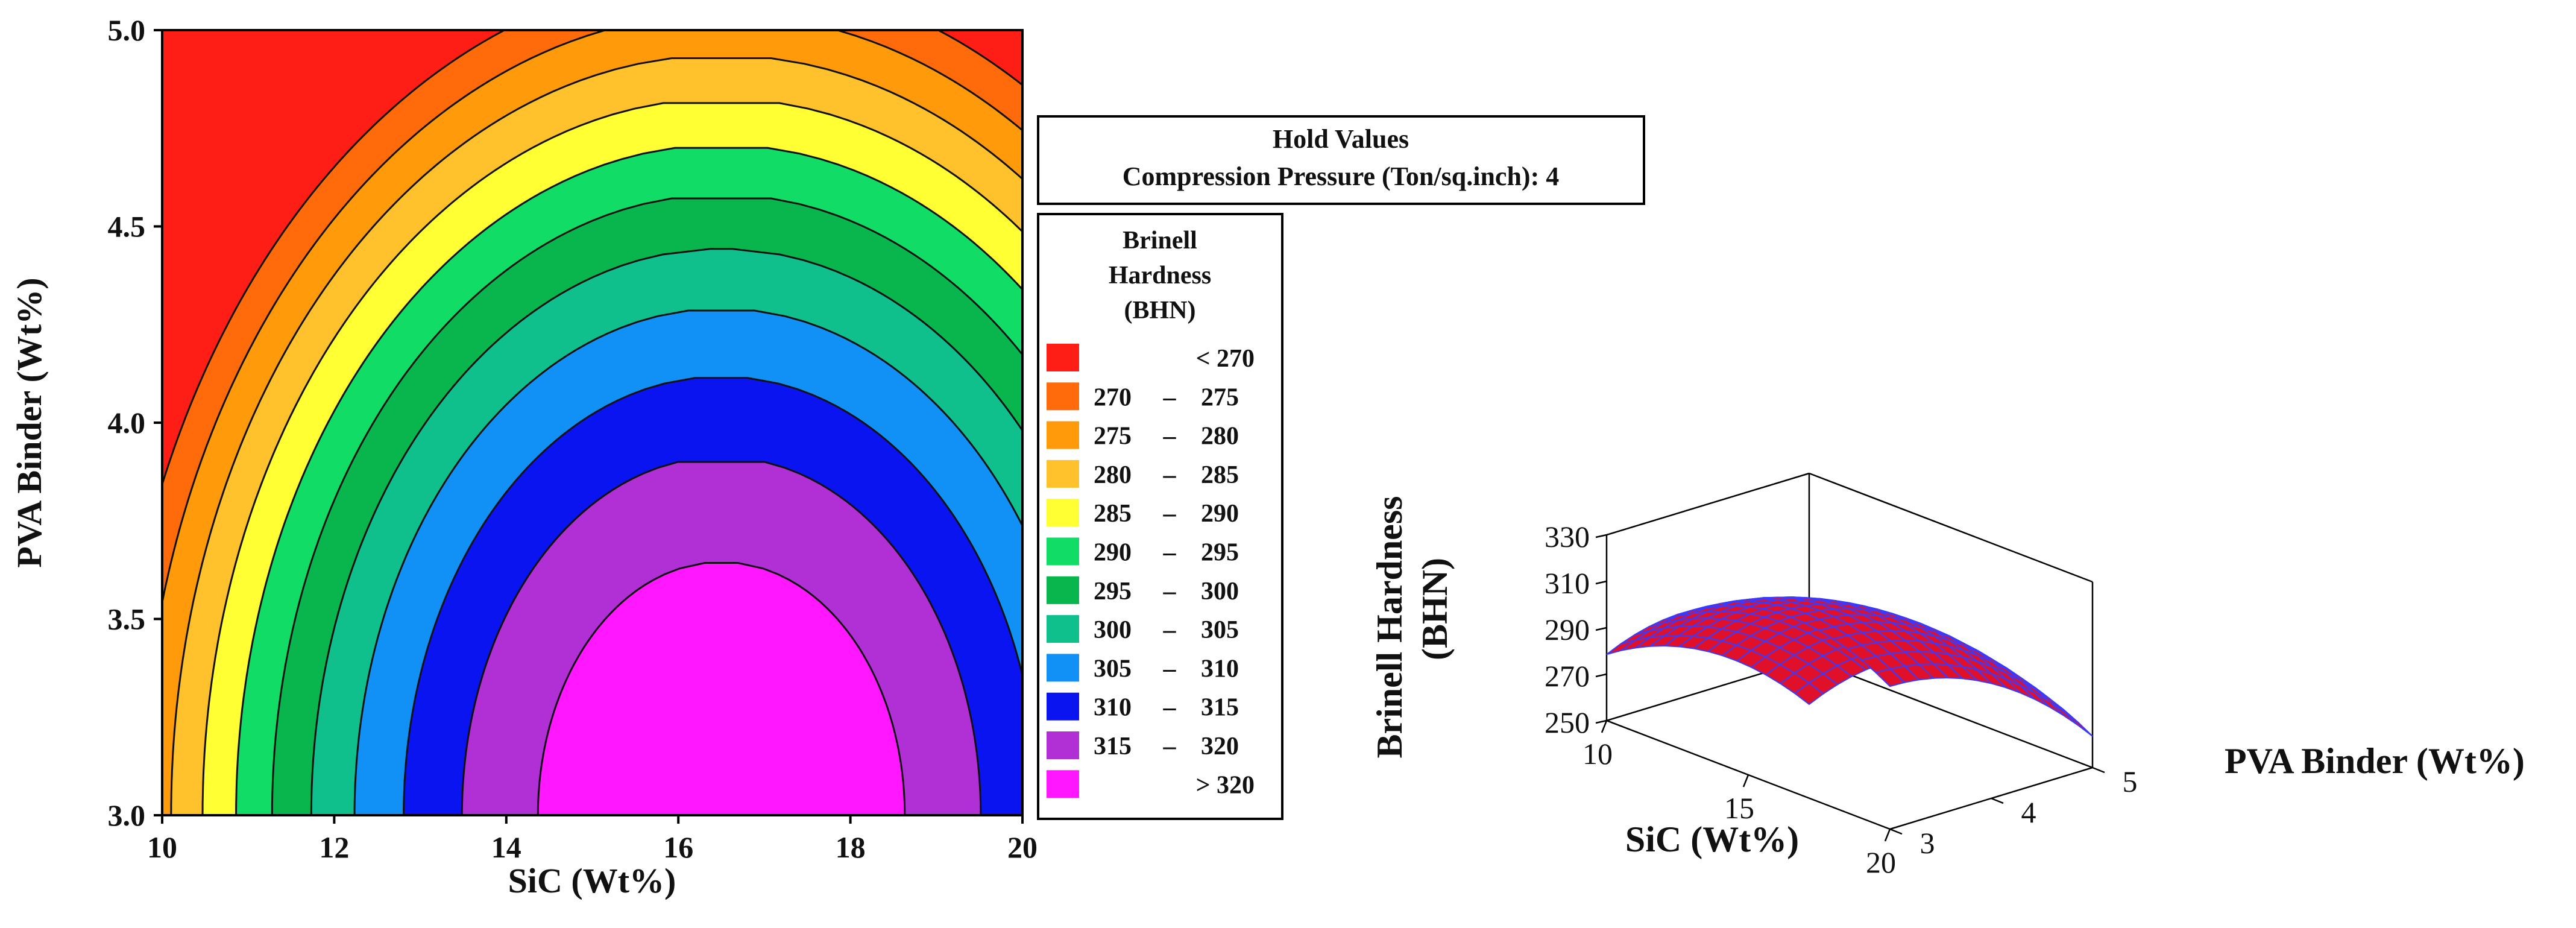 The width and height of the screenshot is (2576, 928). Describe the element at coordinates (1567, 629) in the screenshot. I see `surface-z-tick-label: 290` at that location.